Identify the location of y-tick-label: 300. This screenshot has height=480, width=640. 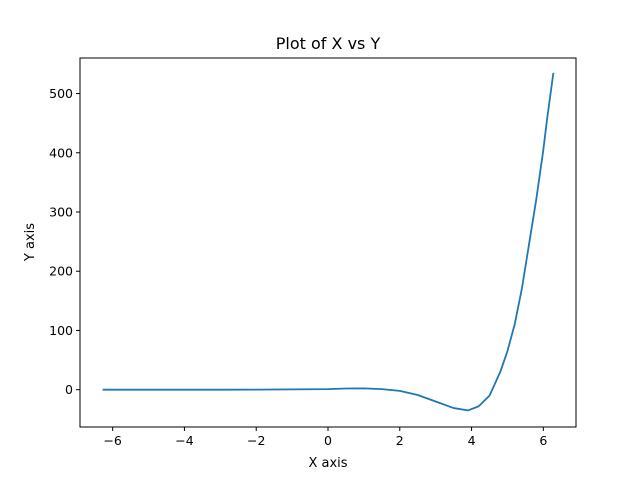
(61, 211).